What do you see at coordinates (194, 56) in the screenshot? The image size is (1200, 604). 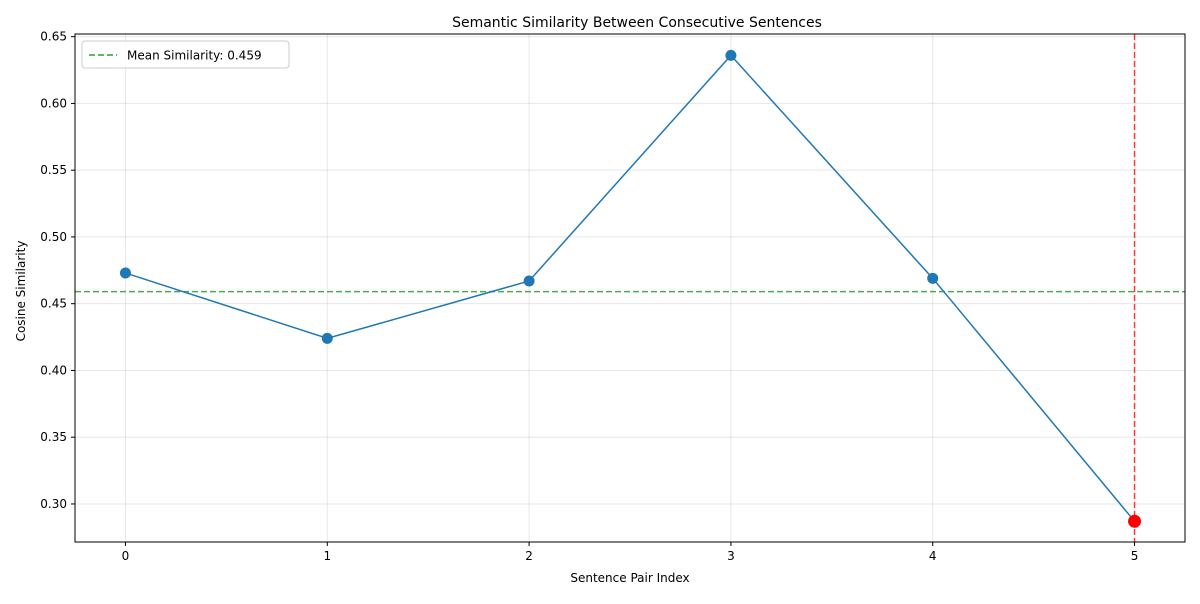 I see `legend-entry-mean: Mean Similarity: 0.459` at bounding box center [194, 56].